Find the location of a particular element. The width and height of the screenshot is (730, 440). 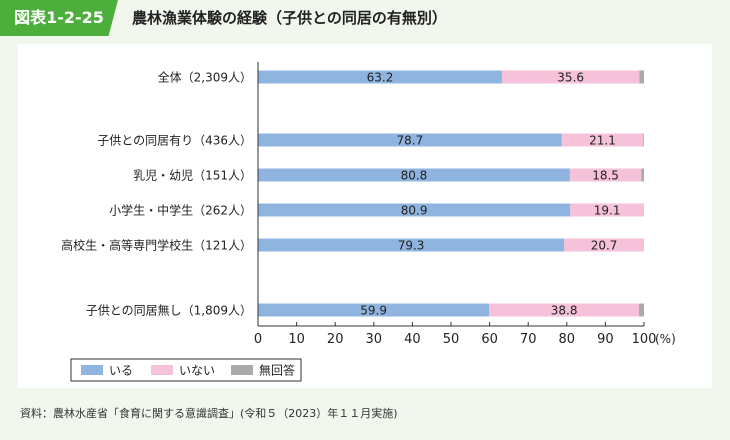

category-label: 高校生・高等専門学校生（121人） is located at coordinates (156, 245).